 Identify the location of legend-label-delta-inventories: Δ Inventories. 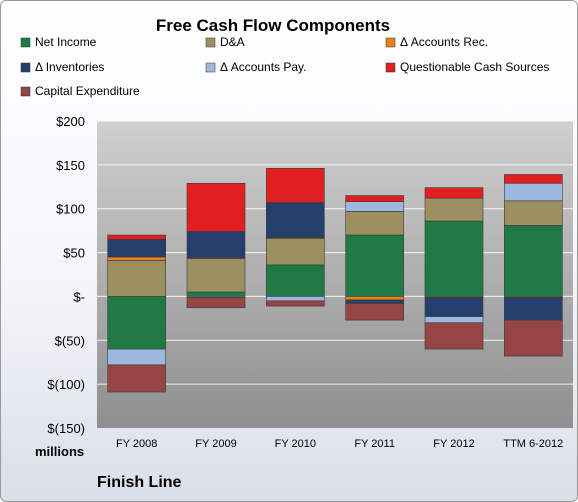
(69, 67).